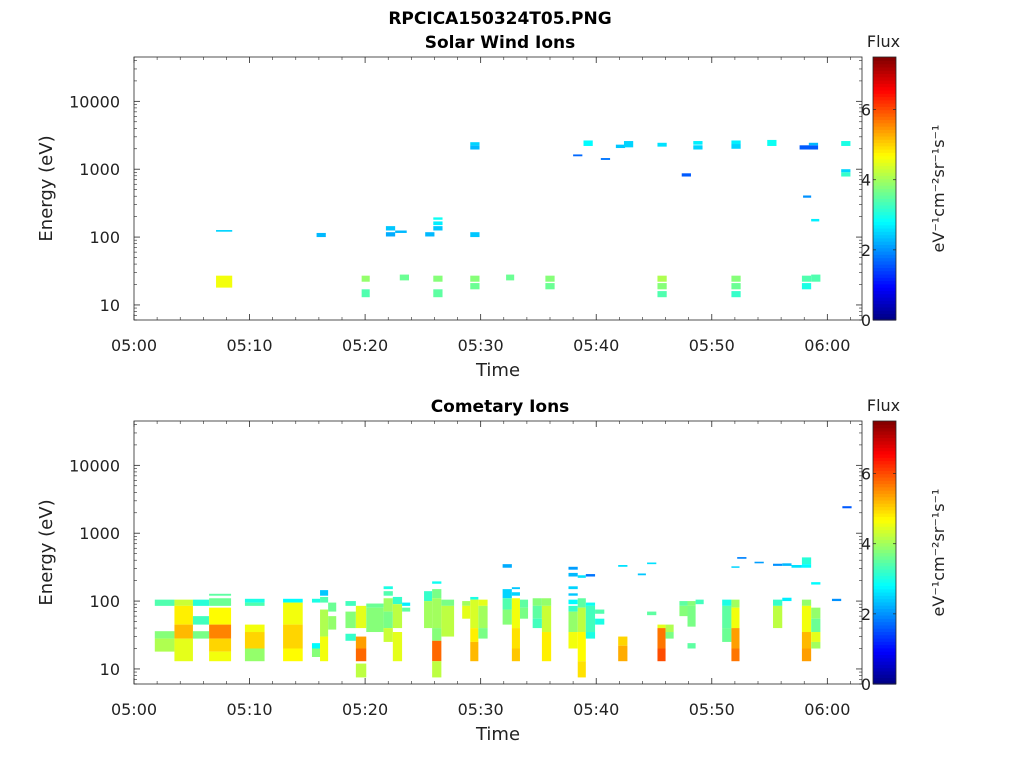 Image resolution: width=1024 pixels, height=768 pixels. What do you see at coordinates (938, 553) in the screenshot?
I see `colorbar-unit-label: eV⁻¹cm⁻²sr⁻¹s⁻¹` at bounding box center [938, 553].